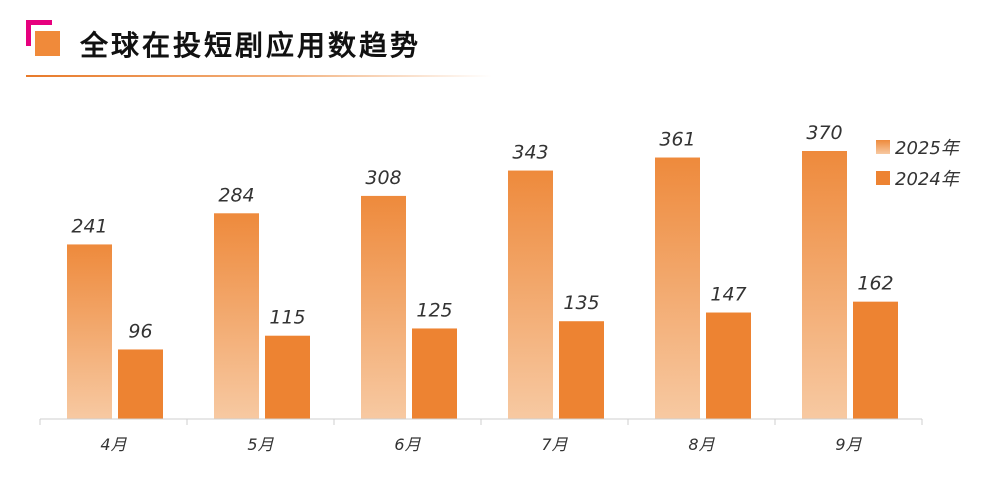  Describe the element at coordinates (530, 294) in the screenshot. I see `bar-2025年-7月` at that location.